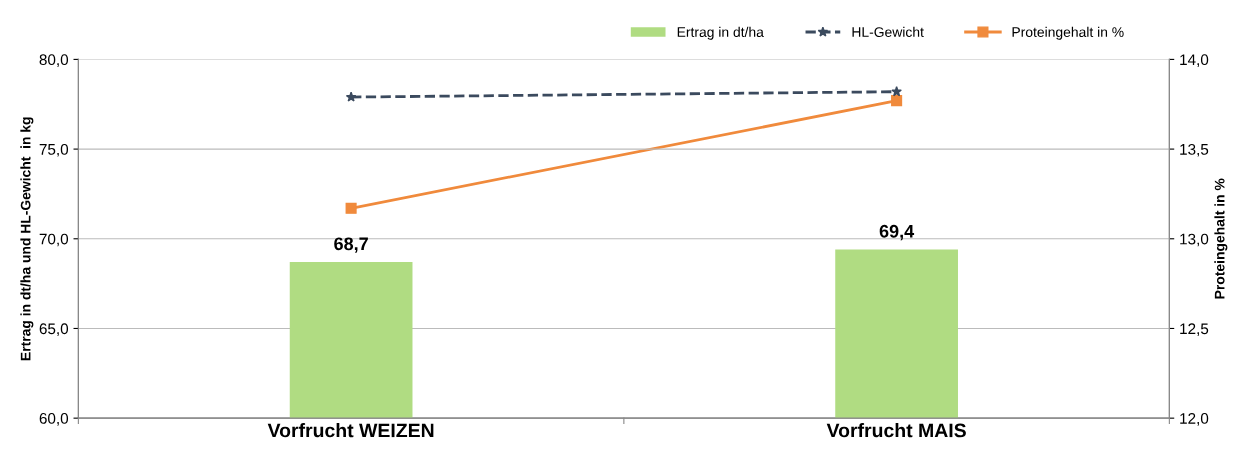  I want to click on y2-tick-label: 13,0, so click(1194, 240).